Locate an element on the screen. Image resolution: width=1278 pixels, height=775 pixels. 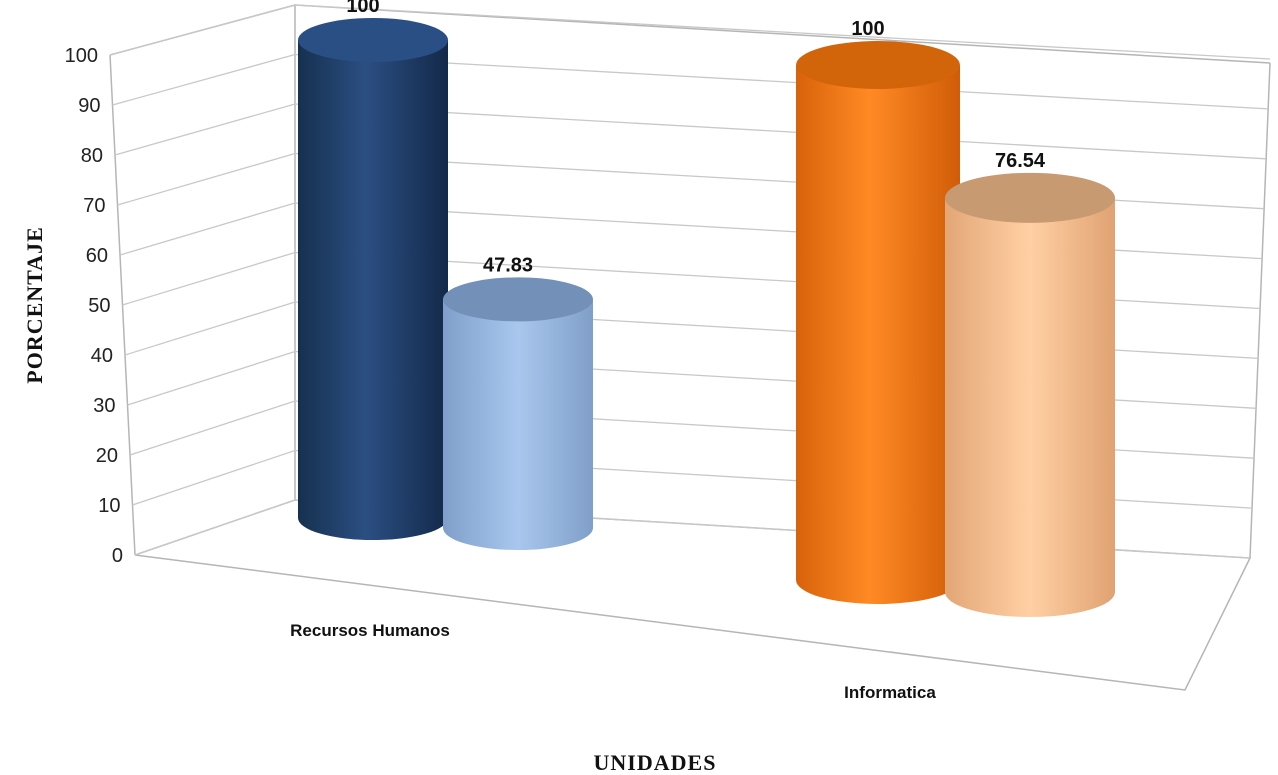
data-label-recursos-humanos-2: 47.83 is located at coordinates (508, 265).